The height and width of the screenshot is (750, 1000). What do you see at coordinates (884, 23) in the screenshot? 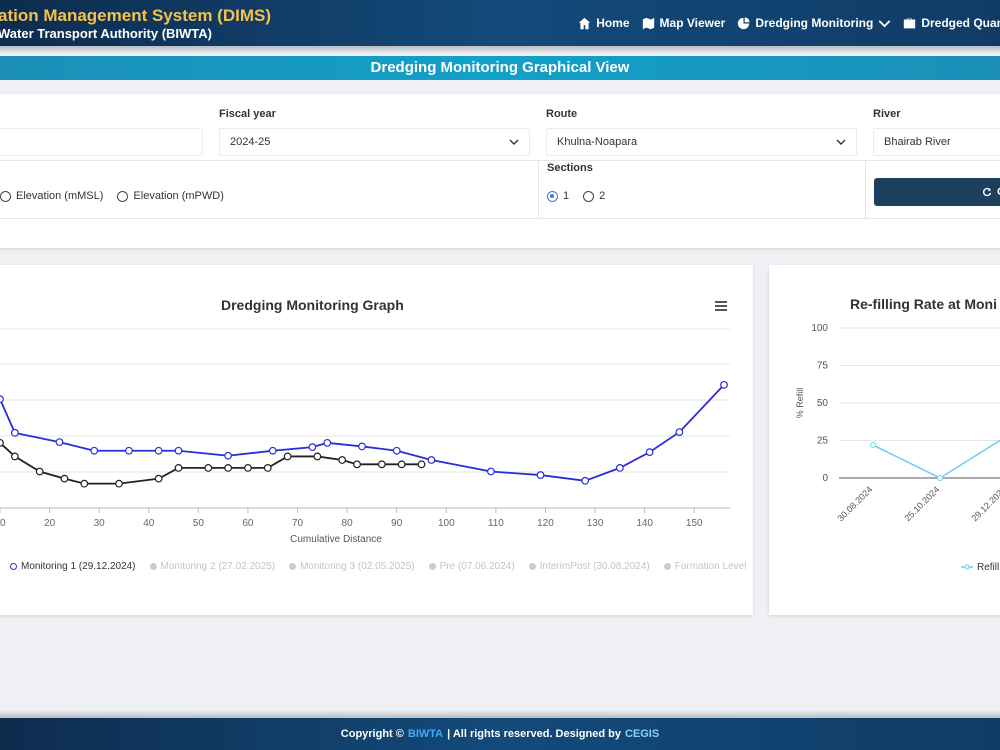
I see `chevron-down-icon` at bounding box center [884, 23].